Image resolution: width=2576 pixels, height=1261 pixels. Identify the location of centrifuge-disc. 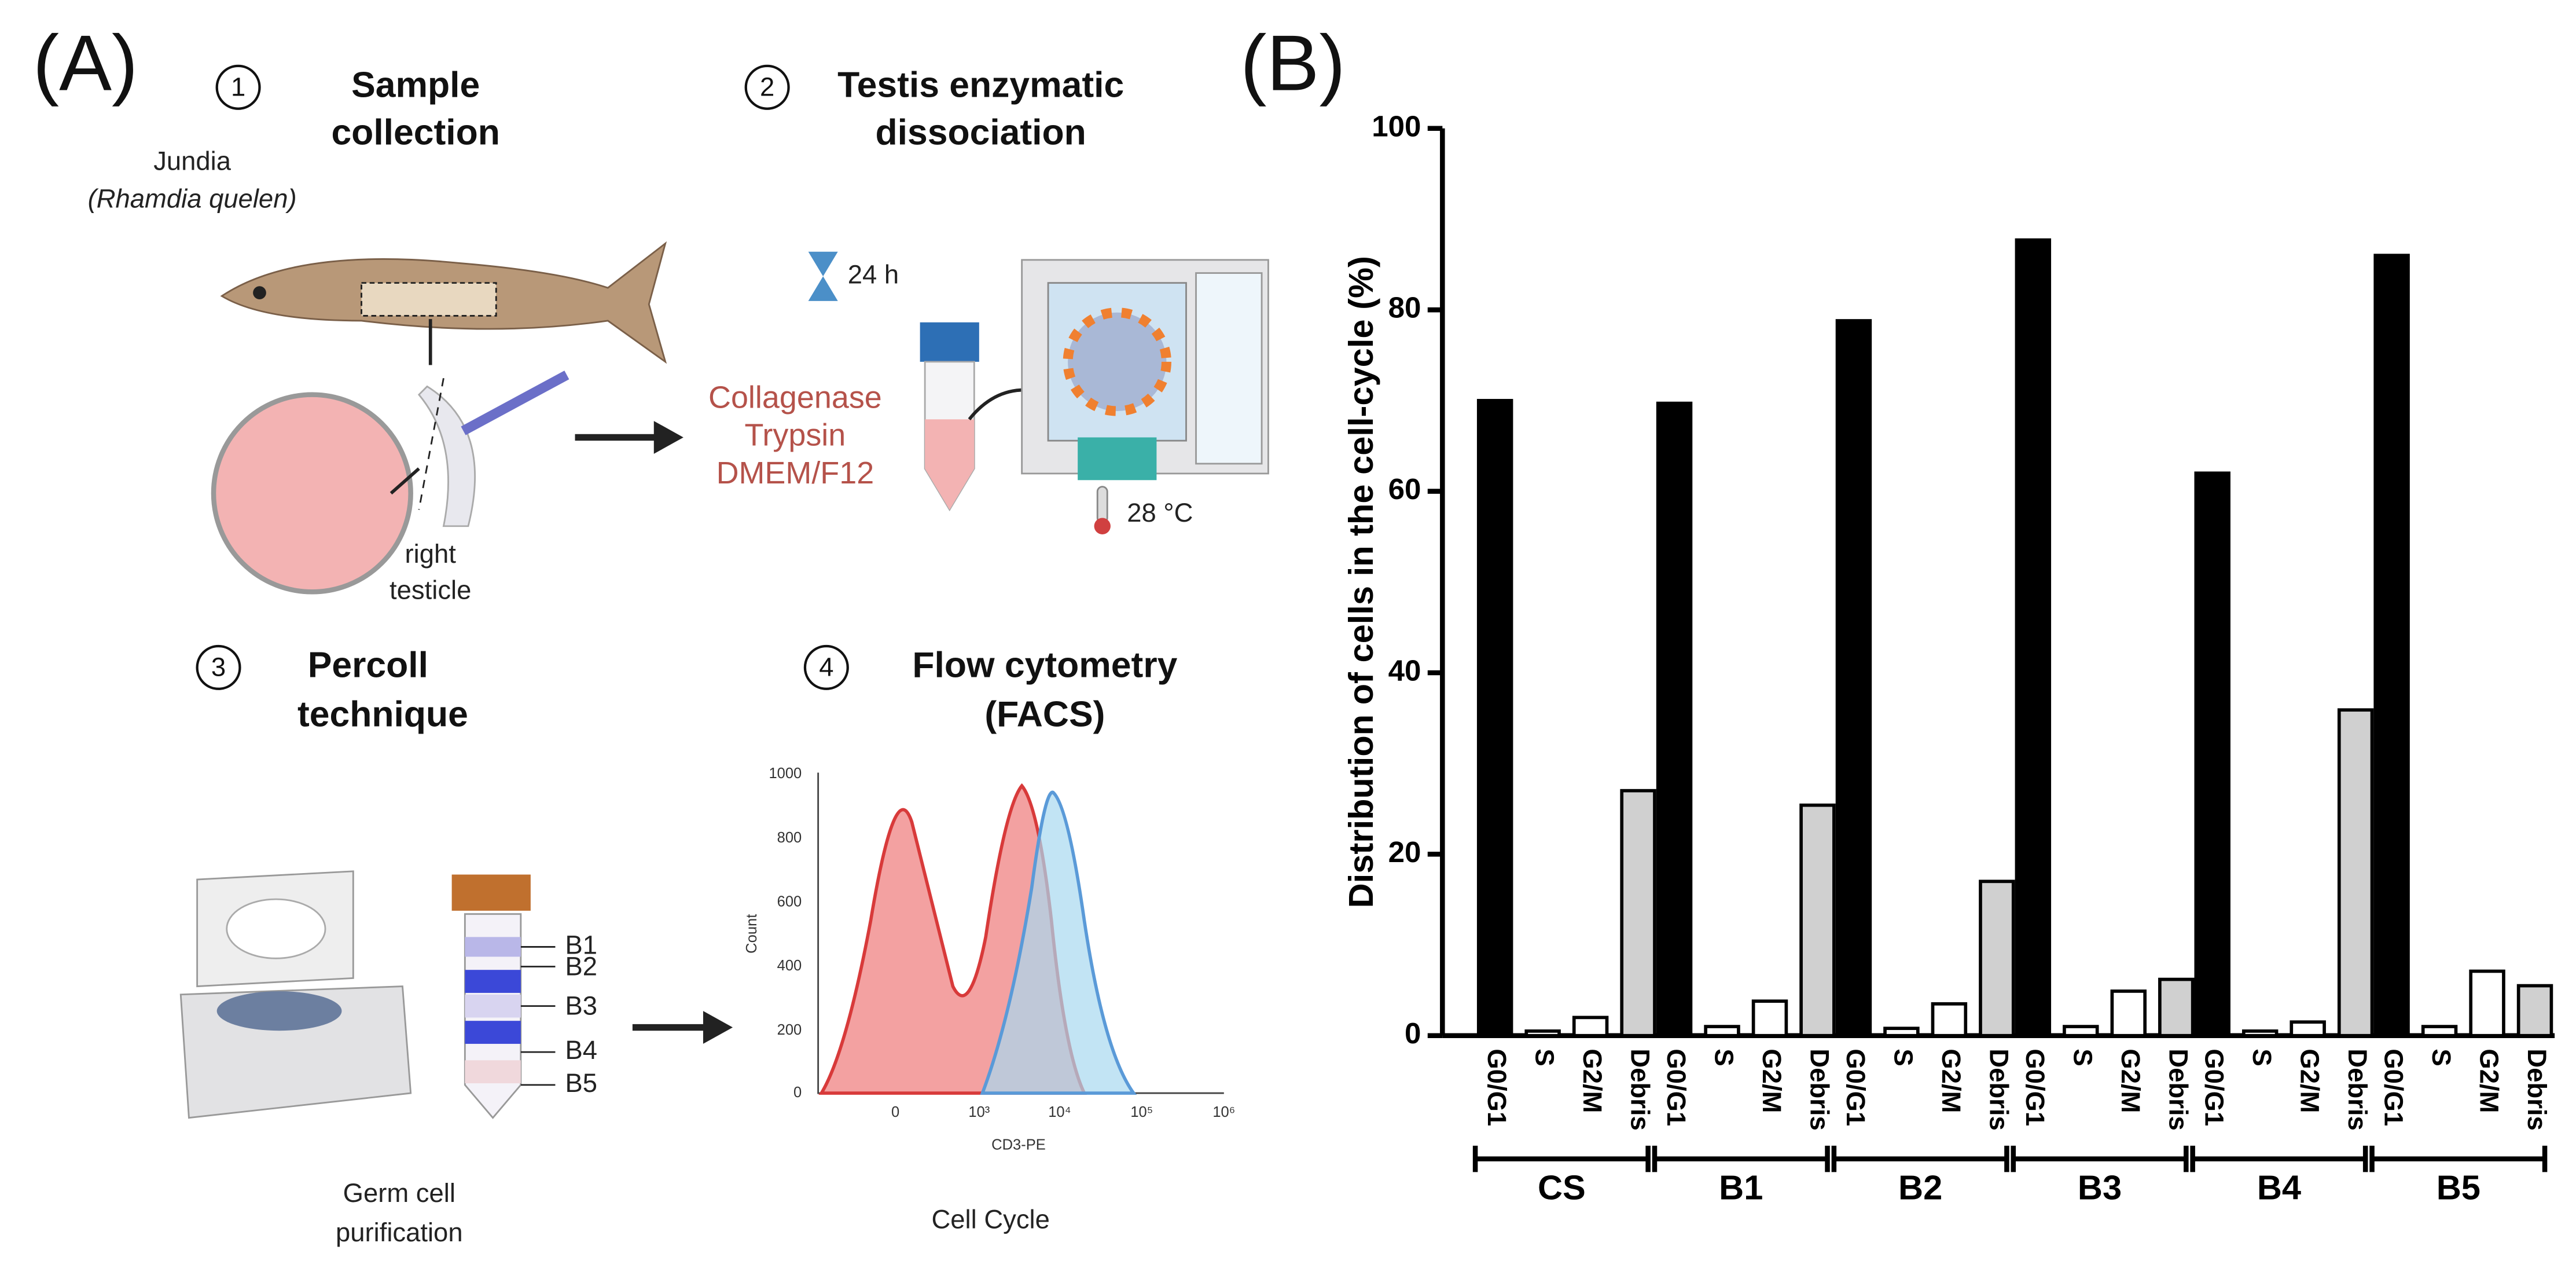
(276, 928).